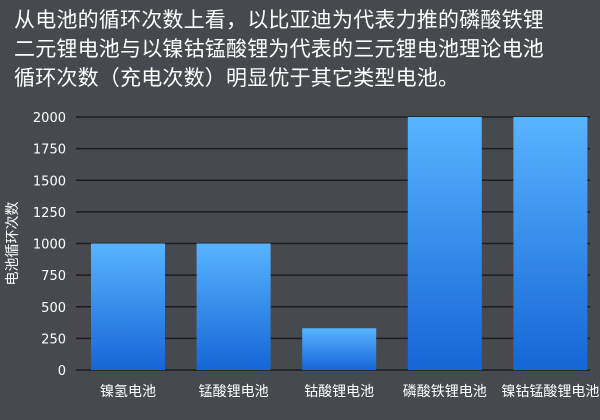  I want to click on y-tick-label: 2000, so click(49, 118).